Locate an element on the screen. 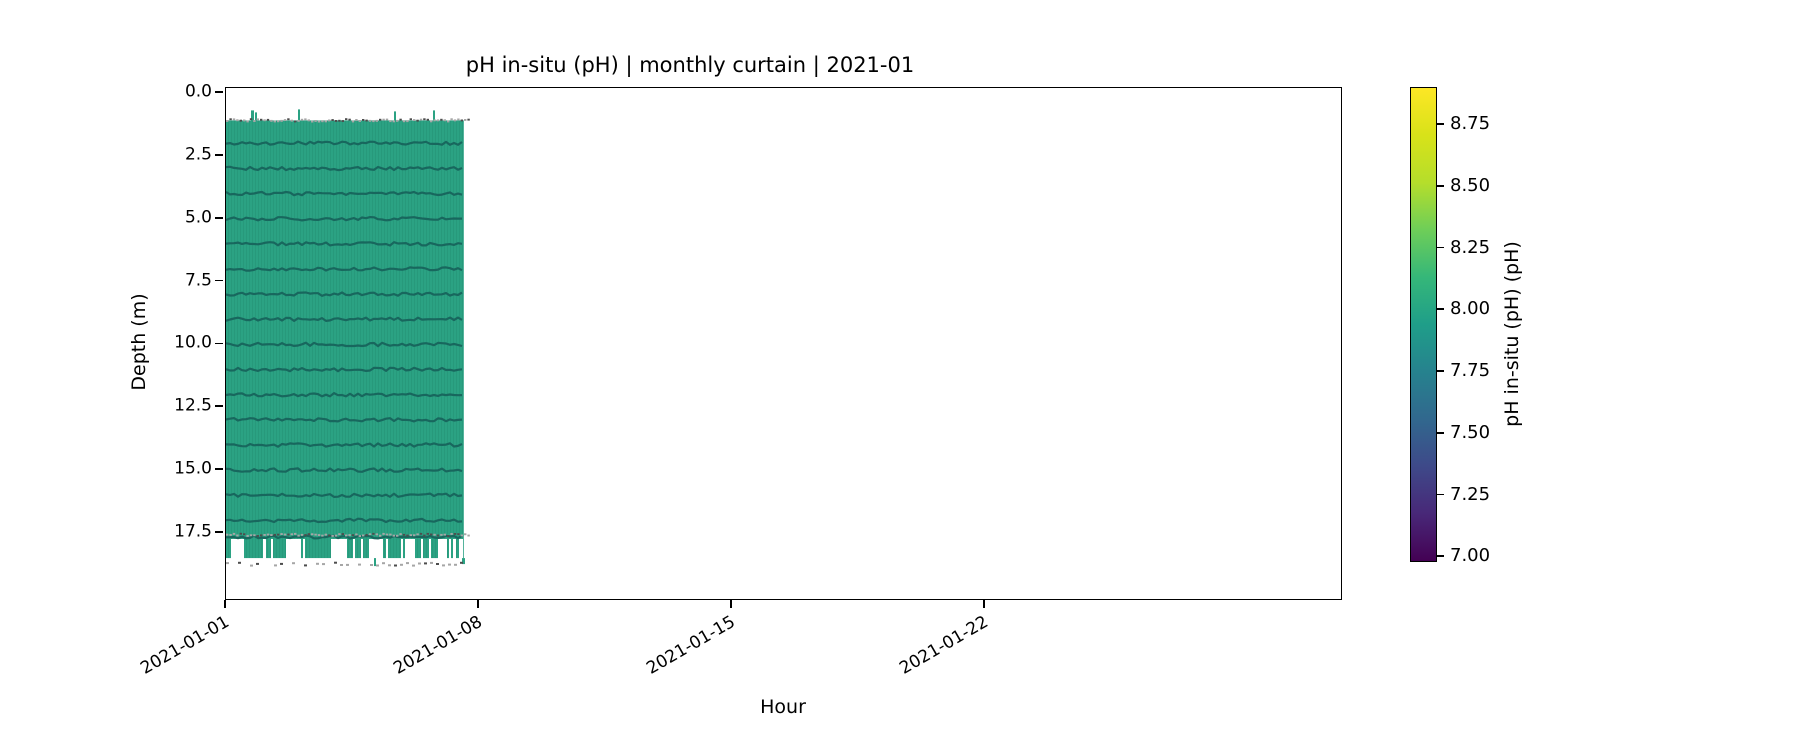 The height and width of the screenshot is (750, 1800). y-tick-label: 15.0 is located at coordinates (193, 468).